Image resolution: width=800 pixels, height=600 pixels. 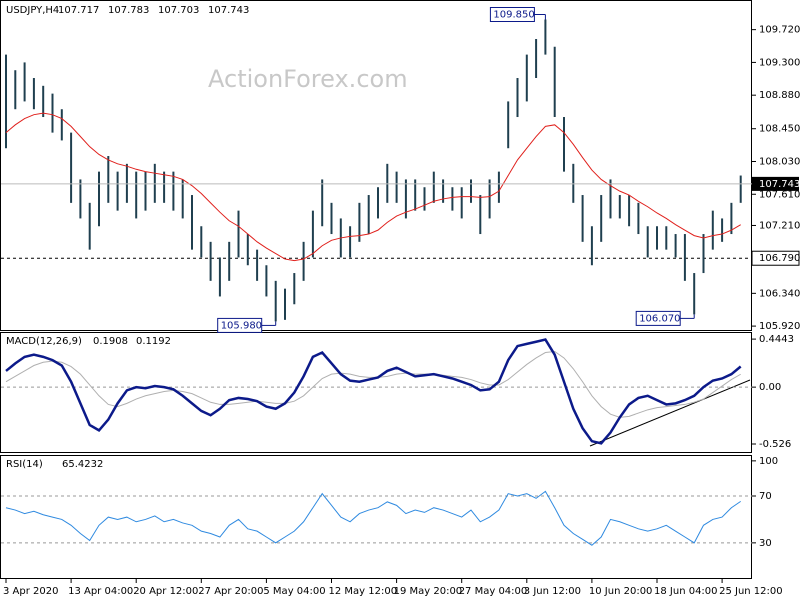 I want to click on y-tick-label: 109.300, so click(x=779, y=62).